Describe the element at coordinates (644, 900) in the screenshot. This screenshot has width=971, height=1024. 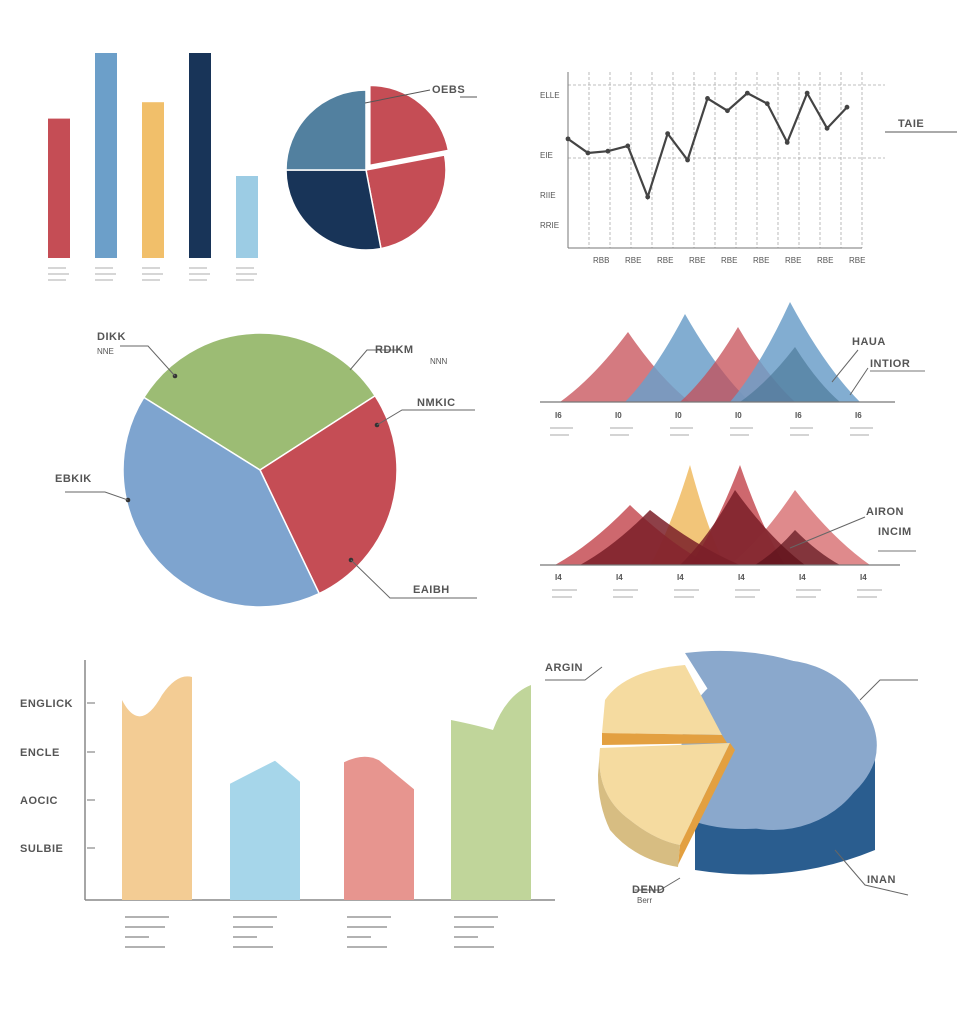
I see `pie3d-sublabel-bl: Berr` at that location.